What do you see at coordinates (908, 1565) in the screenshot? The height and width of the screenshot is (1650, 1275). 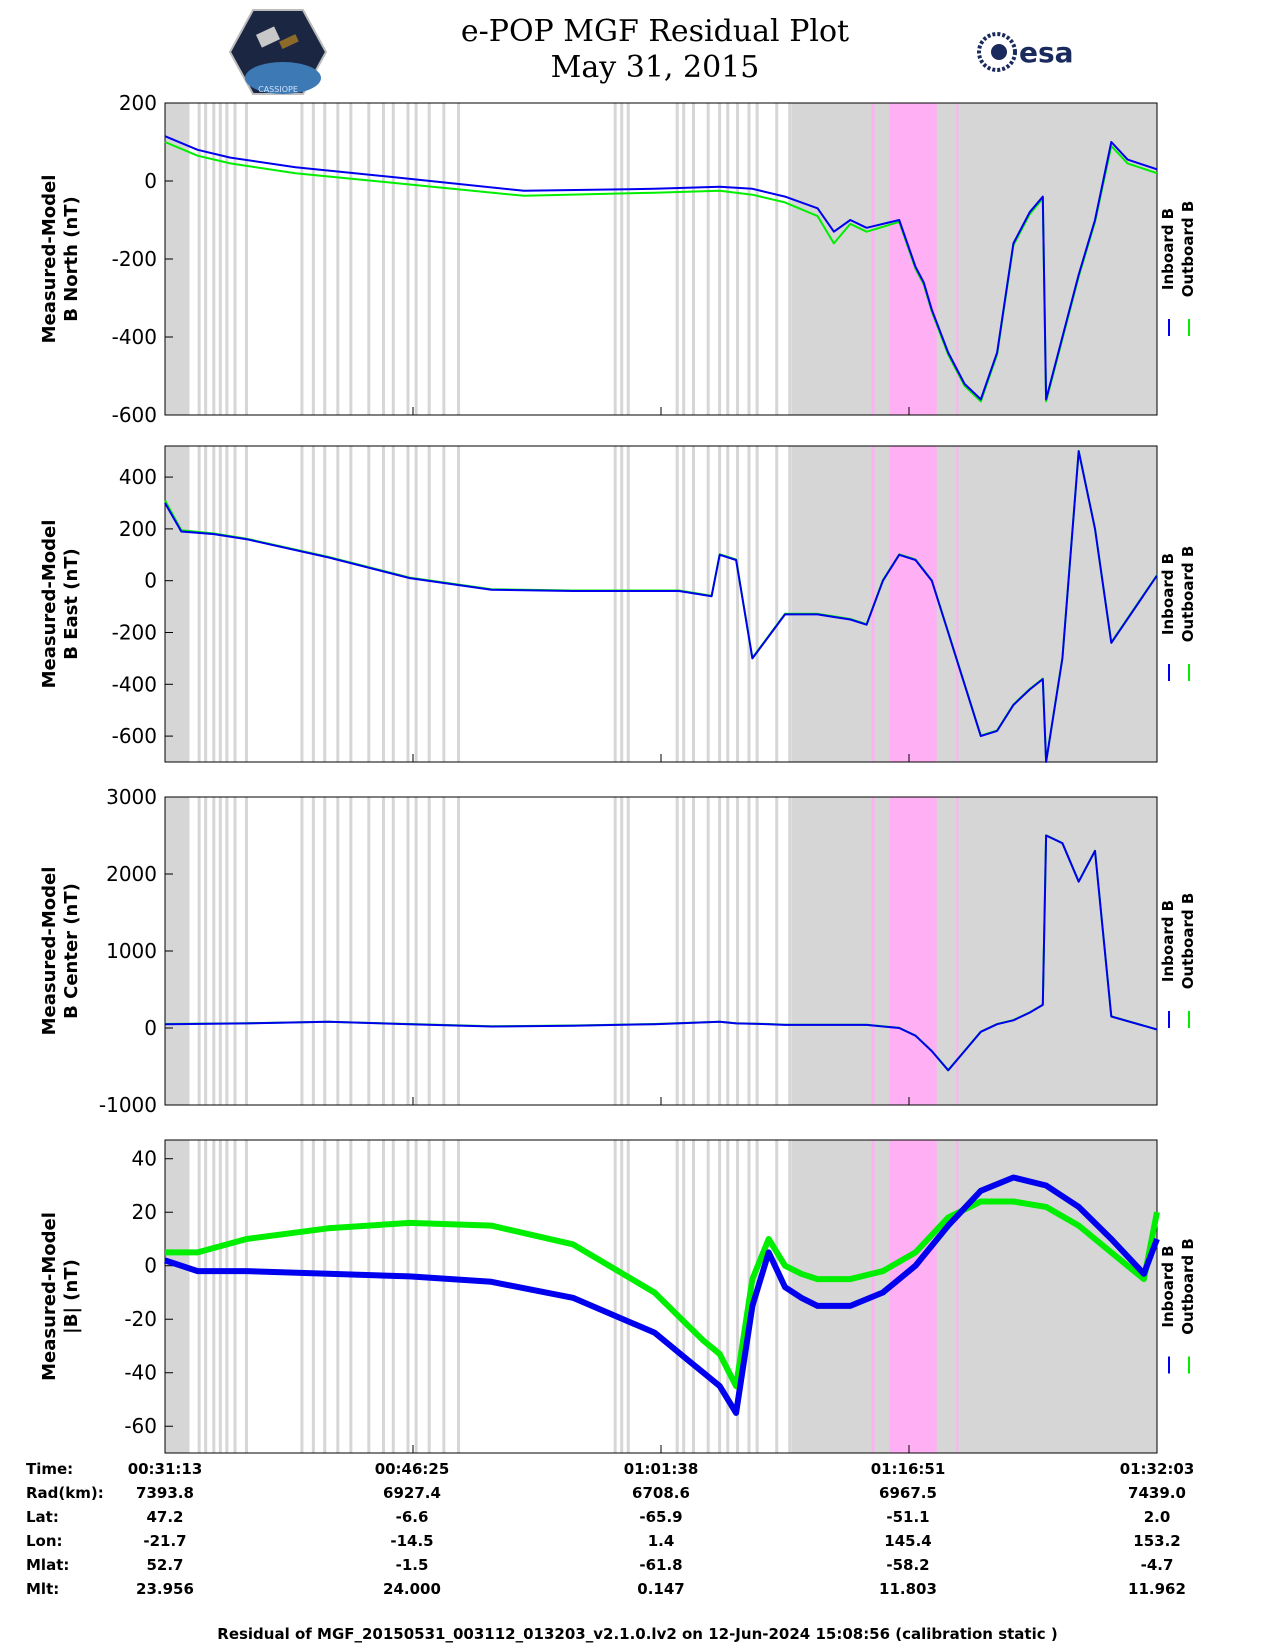 I see `info-cell: -58.2` at bounding box center [908, 1565].